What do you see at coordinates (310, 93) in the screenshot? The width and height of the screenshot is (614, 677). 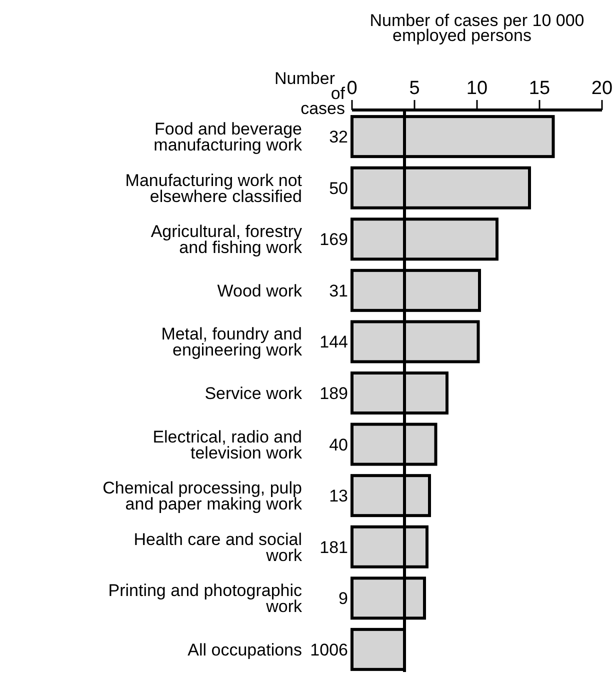 I see `text: Number of cases` at bounding box center [310, 93].